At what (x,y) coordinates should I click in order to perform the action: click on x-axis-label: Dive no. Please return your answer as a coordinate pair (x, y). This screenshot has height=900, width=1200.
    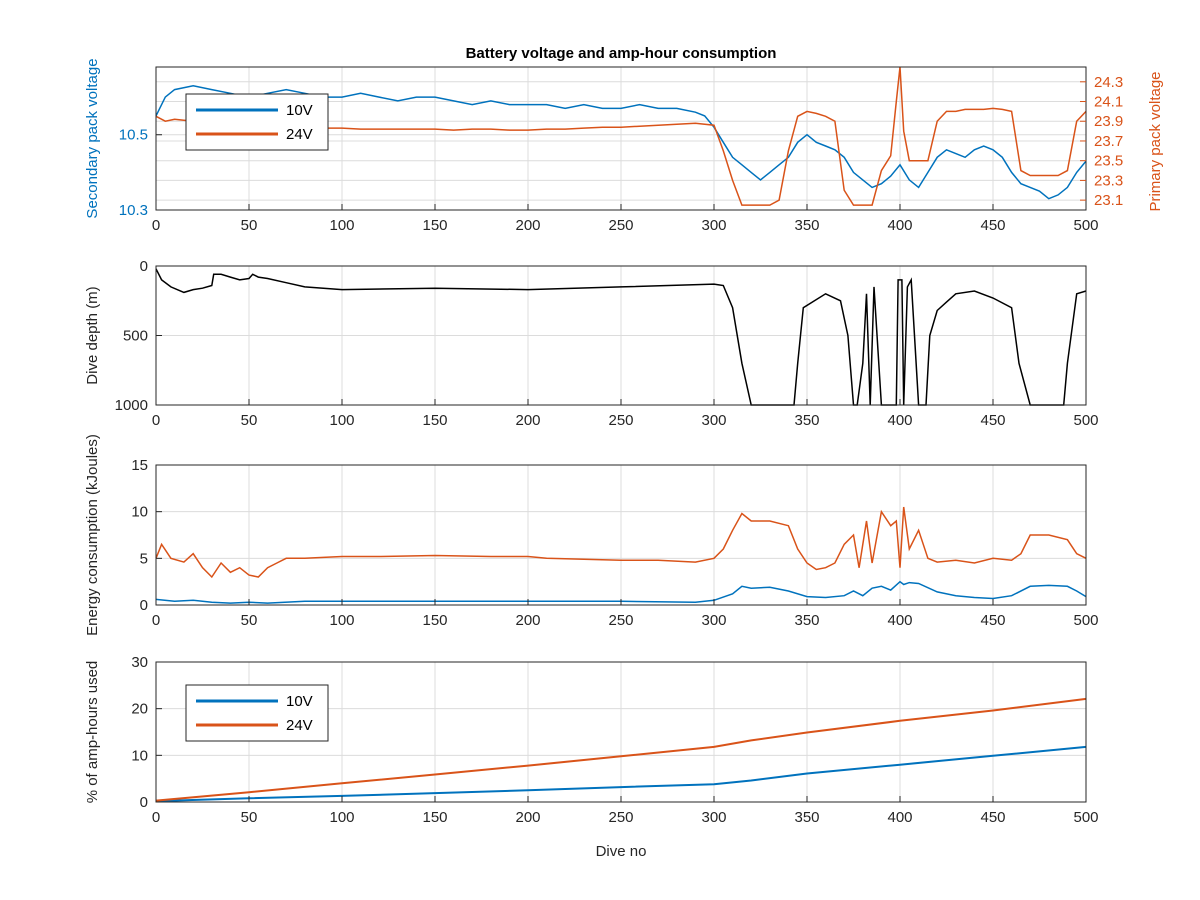
    Looking at the image, I should click on (621, 851).